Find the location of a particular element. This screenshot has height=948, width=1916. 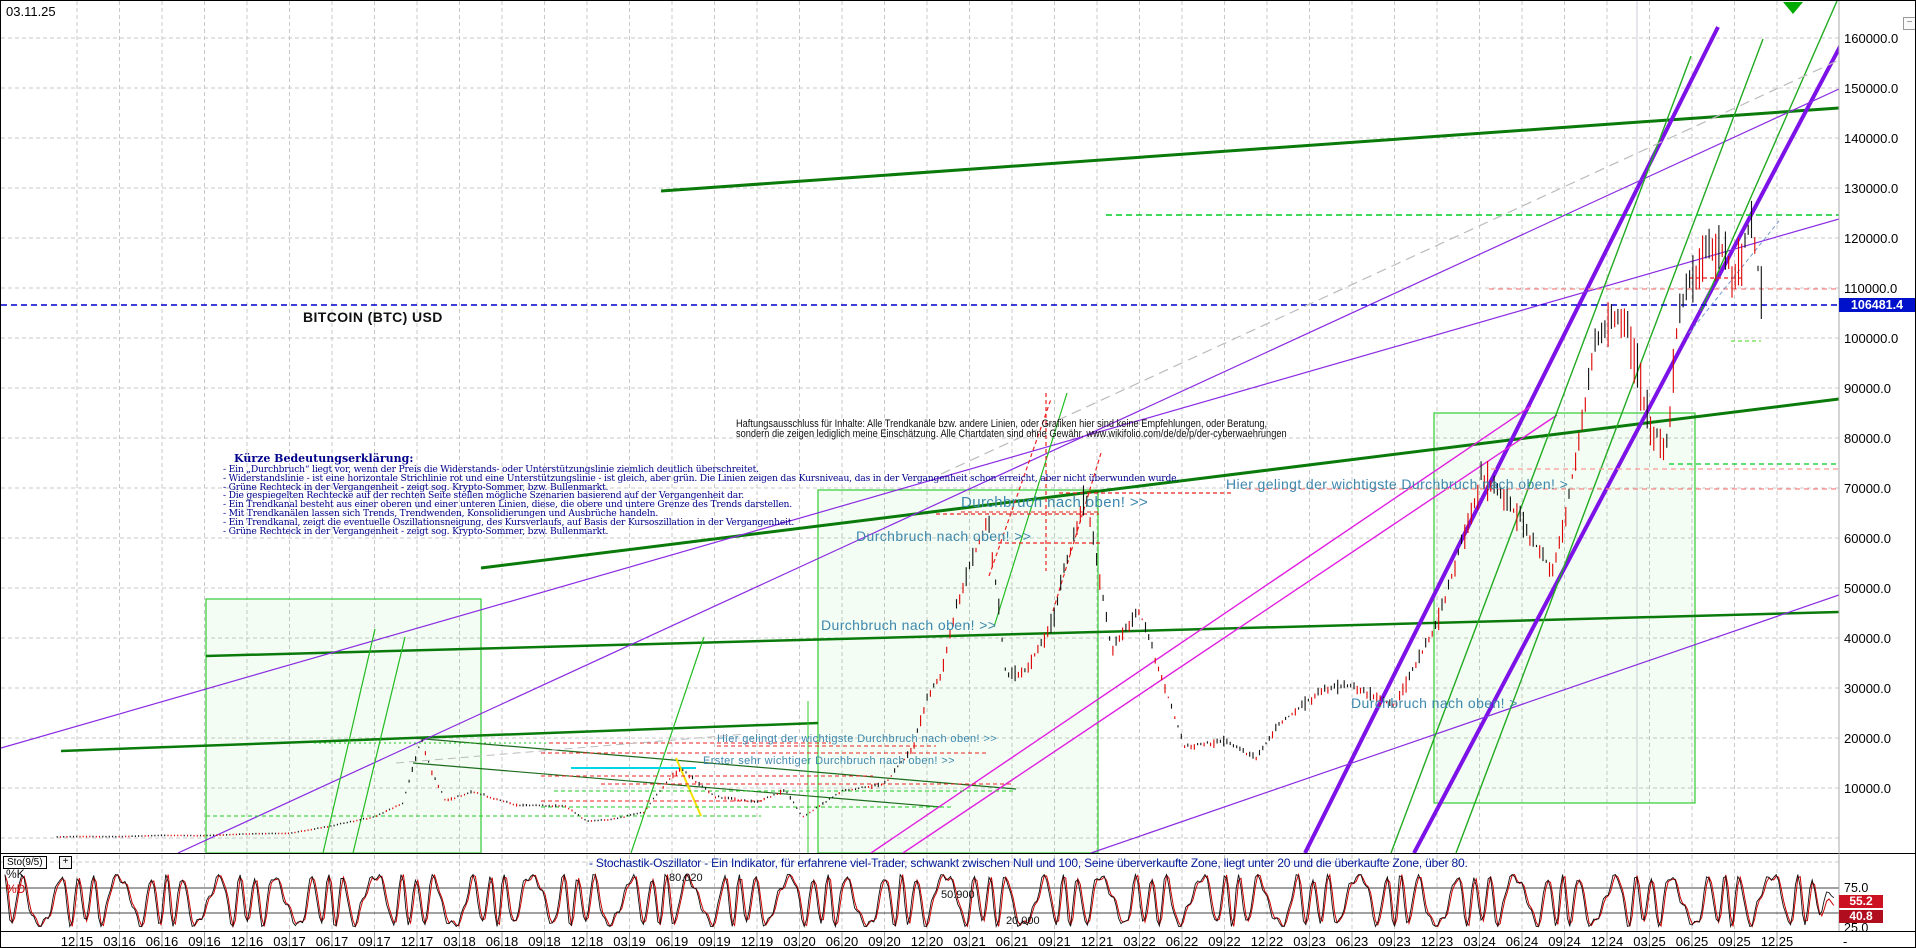

green-steep-2024-b is located at coordinates (1609, 445).